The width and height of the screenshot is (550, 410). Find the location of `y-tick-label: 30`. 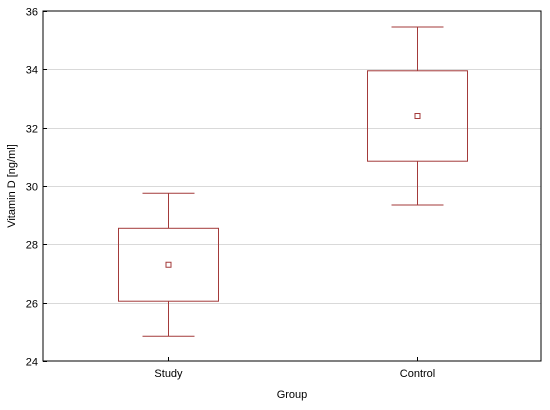

y-tick-label: 30 is located at coordinates (32, 188).